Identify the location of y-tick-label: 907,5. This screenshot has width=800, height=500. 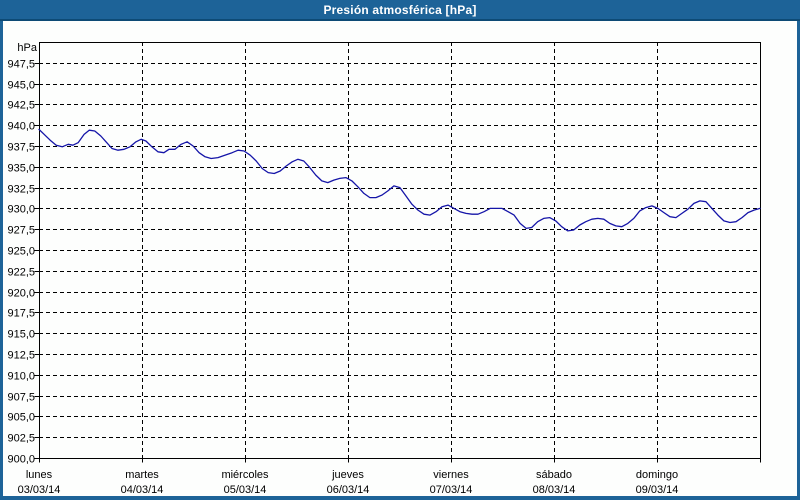
(21, 398).